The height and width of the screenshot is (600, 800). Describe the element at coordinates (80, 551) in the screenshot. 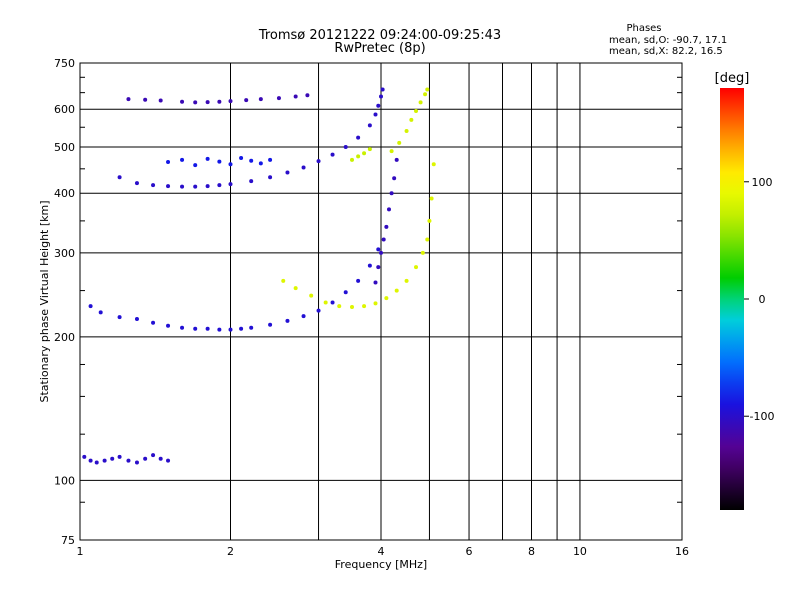

I see `x-tick-label: 1` at that location.